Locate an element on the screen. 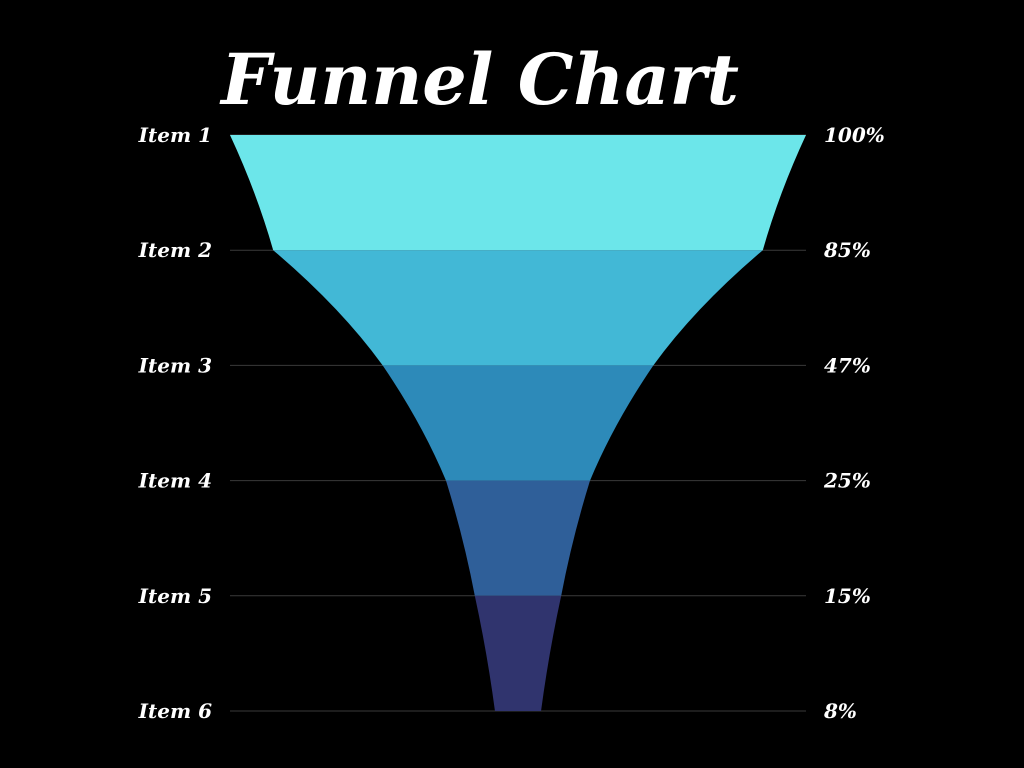 The width and height of the screenshot is (1024, 768). stage-label: Item 5 is located at coordinates (175, 596).